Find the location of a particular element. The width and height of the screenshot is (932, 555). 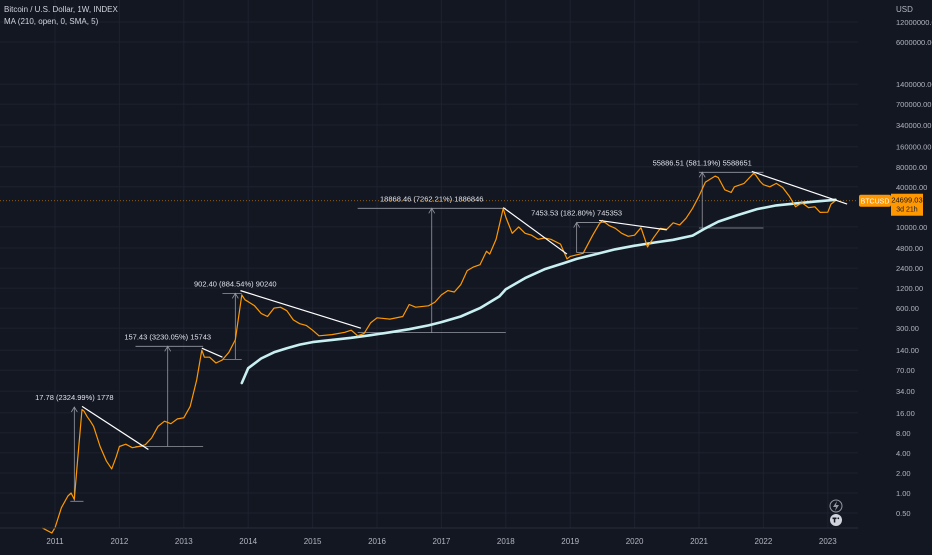

symbol-tag-bg is located at coordinates (875, 200).